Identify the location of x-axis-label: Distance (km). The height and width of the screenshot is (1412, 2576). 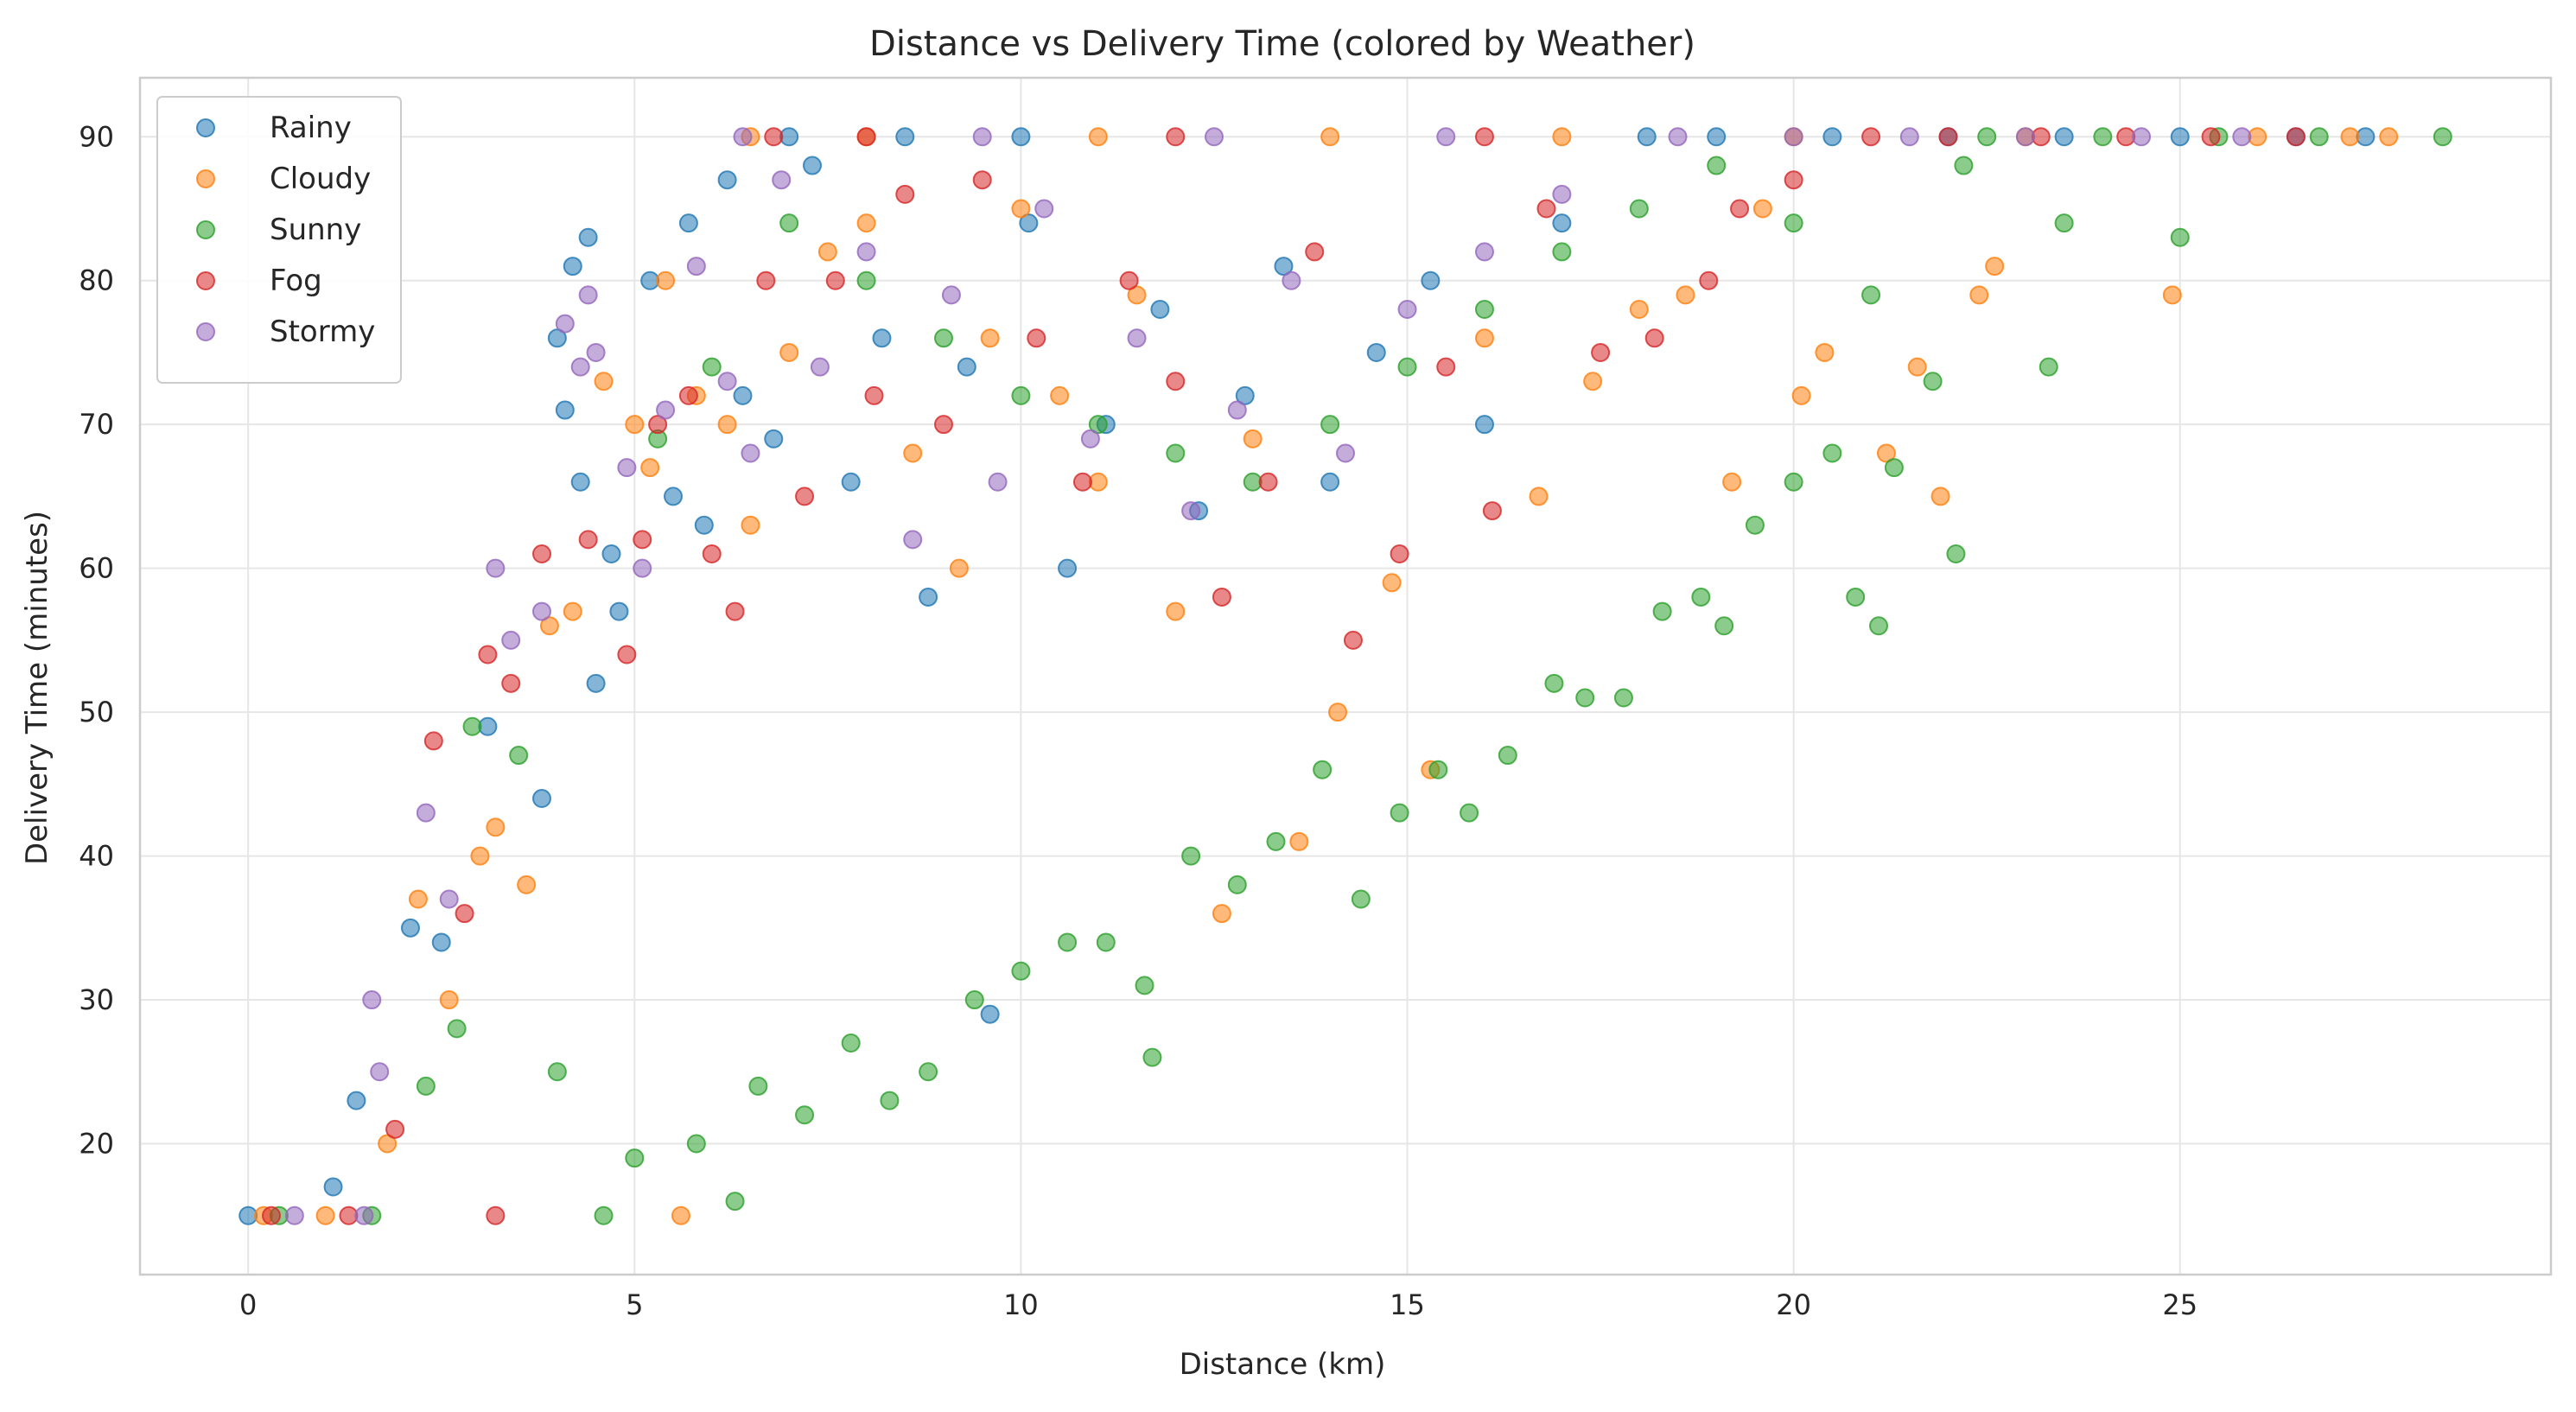
(1283, 1364).